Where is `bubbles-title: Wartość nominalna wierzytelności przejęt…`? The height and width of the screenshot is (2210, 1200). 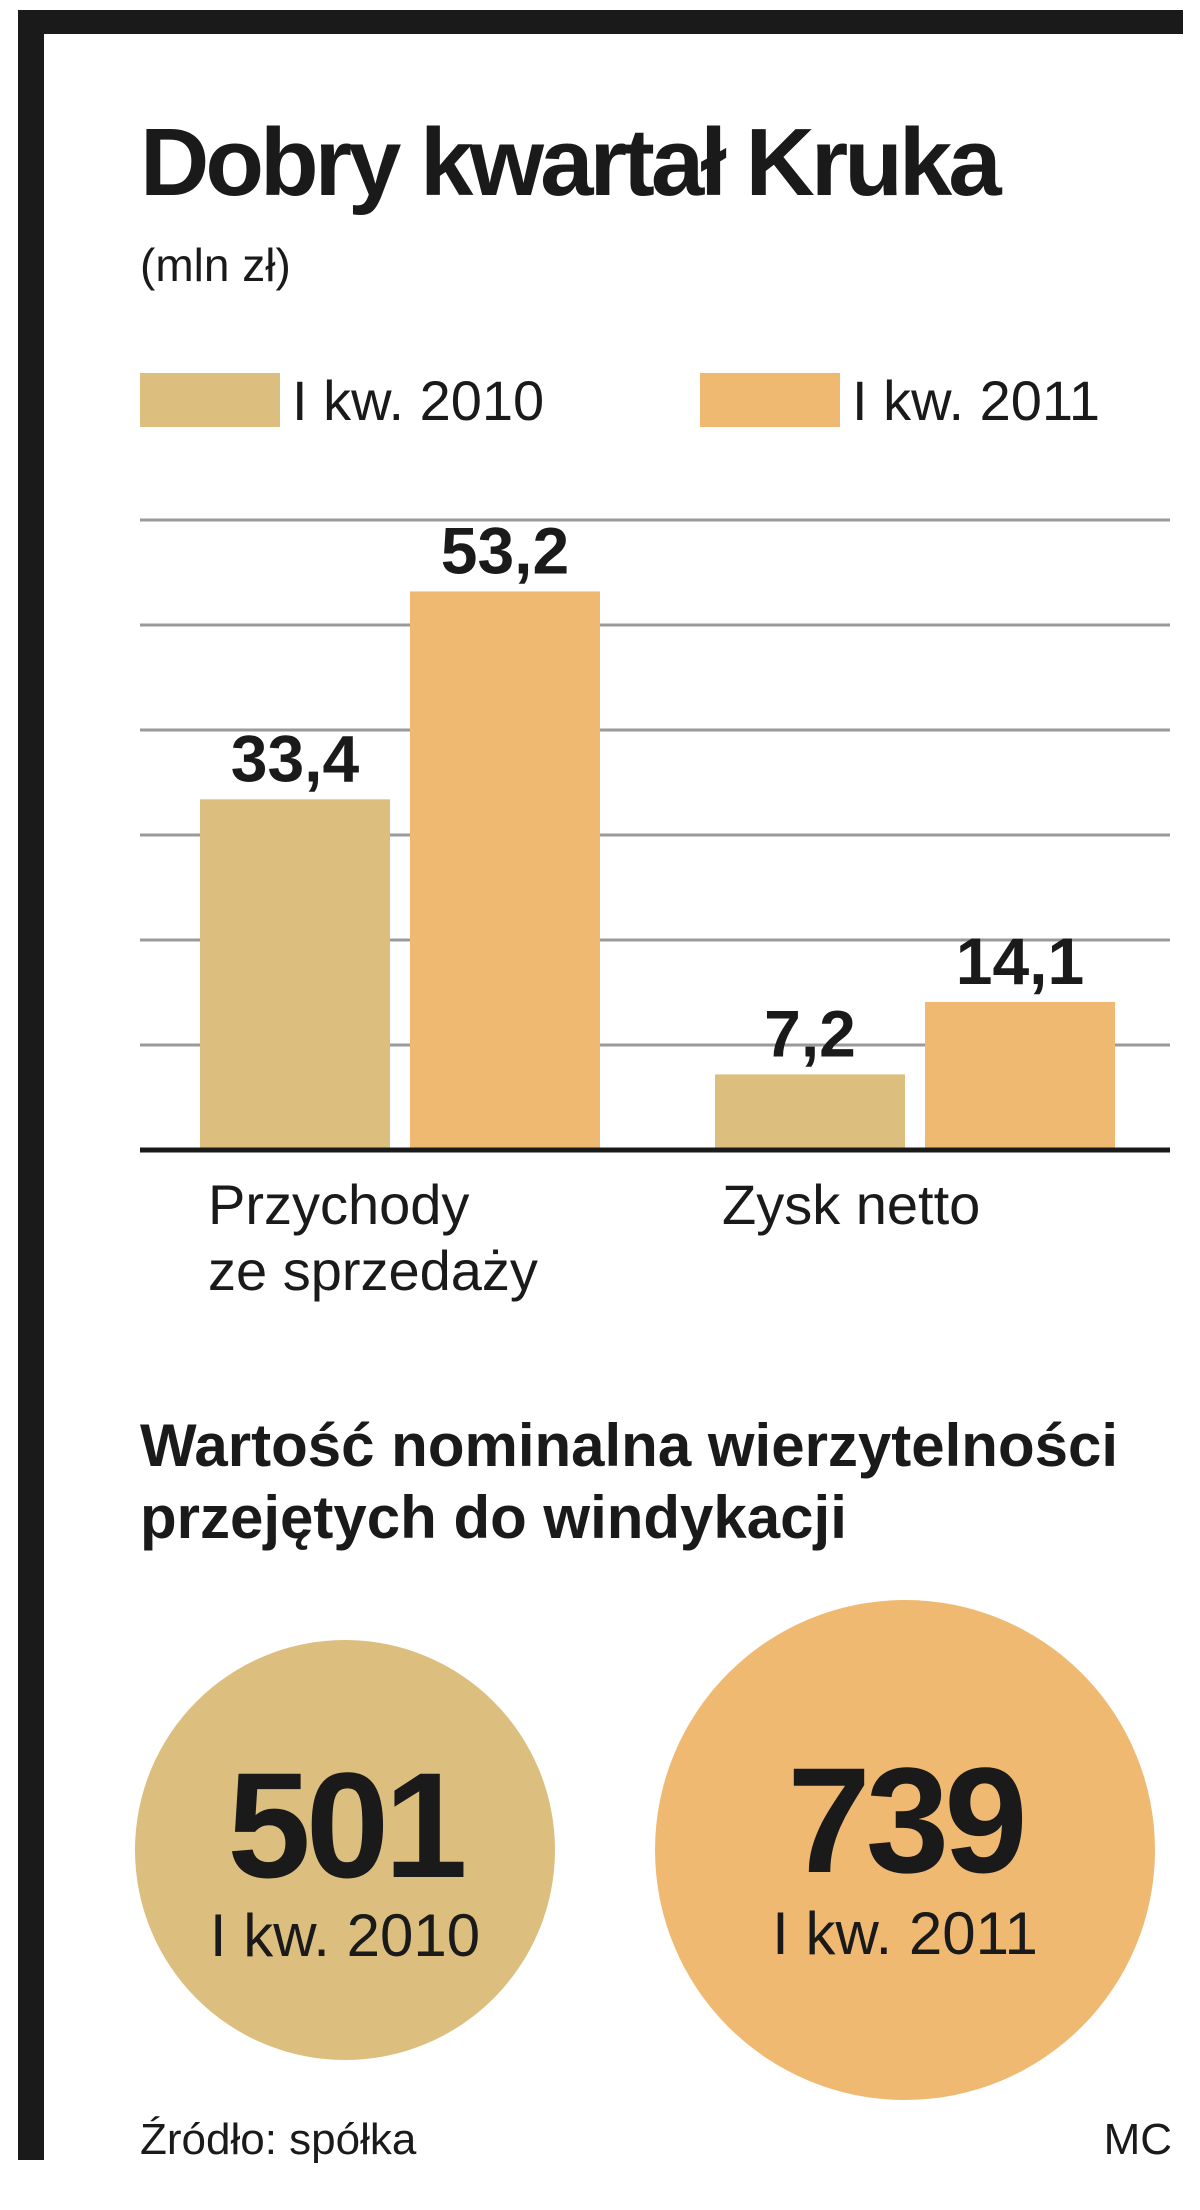
bubbles-title: Wartość nominalna wierzytelności przejęt… is located at coordinates (629, 1481).